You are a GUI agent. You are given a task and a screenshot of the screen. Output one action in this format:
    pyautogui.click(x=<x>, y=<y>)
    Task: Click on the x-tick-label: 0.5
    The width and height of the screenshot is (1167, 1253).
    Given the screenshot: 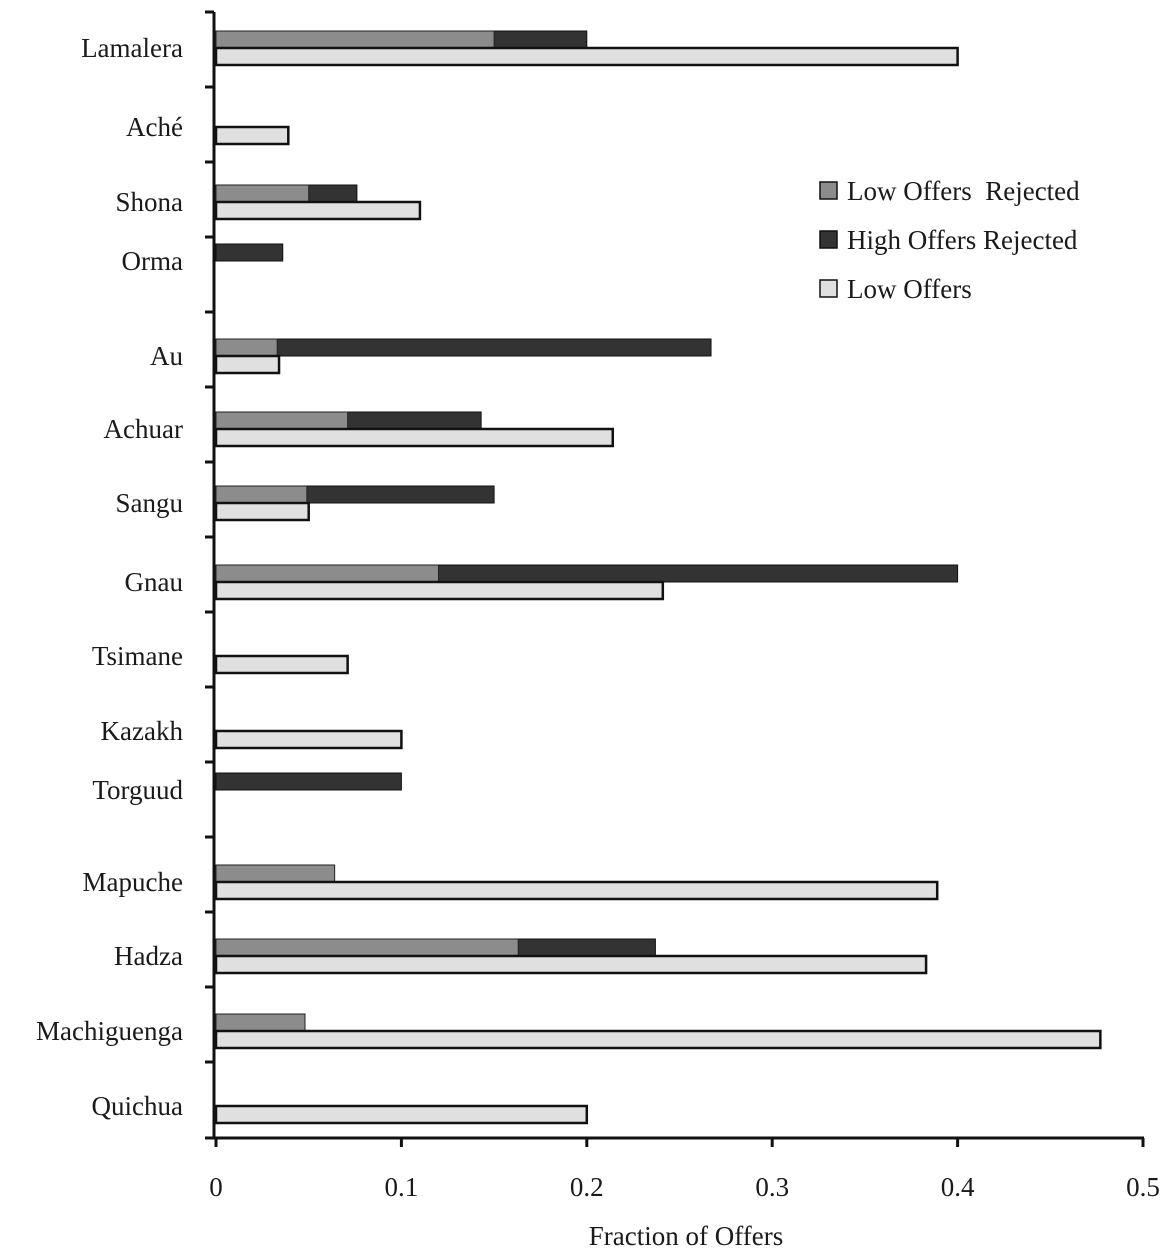 What is the action you would take?
    pyautogui.click(x=1143, y=1187)
    